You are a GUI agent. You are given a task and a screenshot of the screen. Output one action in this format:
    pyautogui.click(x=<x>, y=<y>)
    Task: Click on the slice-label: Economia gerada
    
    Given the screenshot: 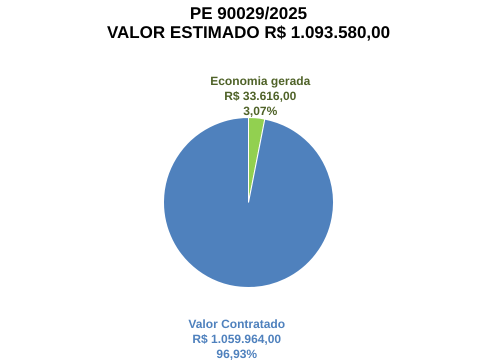 What is the action you would take?
    pyautogui.click(x=260, y=81)
    